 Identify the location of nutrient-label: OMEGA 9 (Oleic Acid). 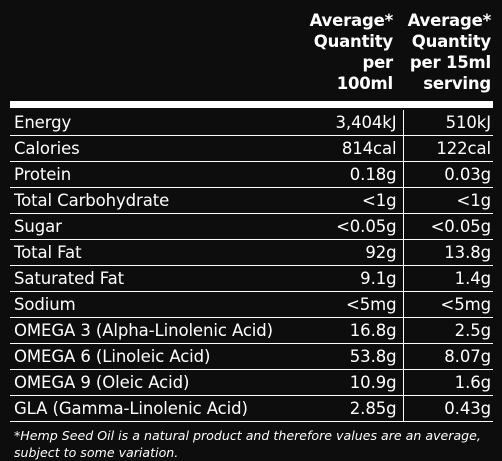
(147, 382).